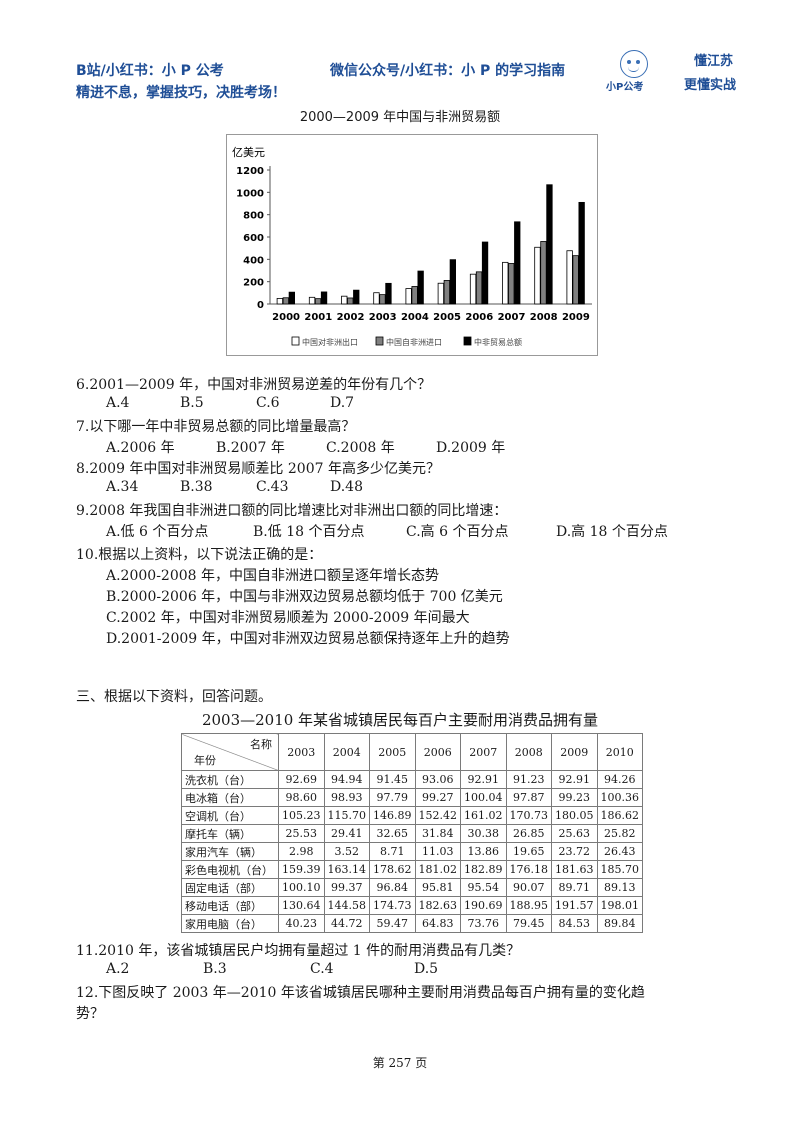 The width and height of the screenshot is (800, 1132). Describe the element at coordinates (574, 779) in the screenshot. I see `table-cell: 92.91` at that location.